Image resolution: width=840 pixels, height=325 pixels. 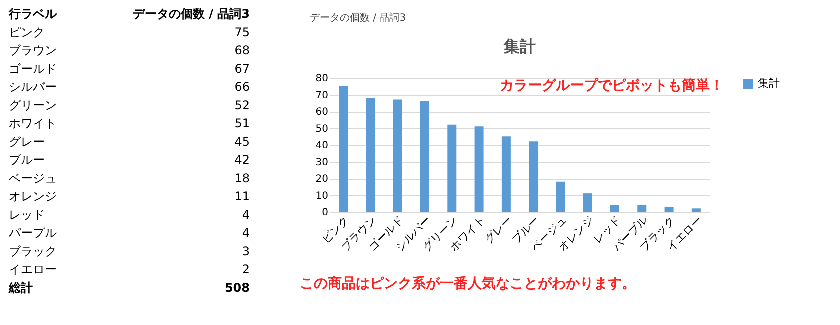 I want to click on data-label: 68, so click(x=242, y=51).